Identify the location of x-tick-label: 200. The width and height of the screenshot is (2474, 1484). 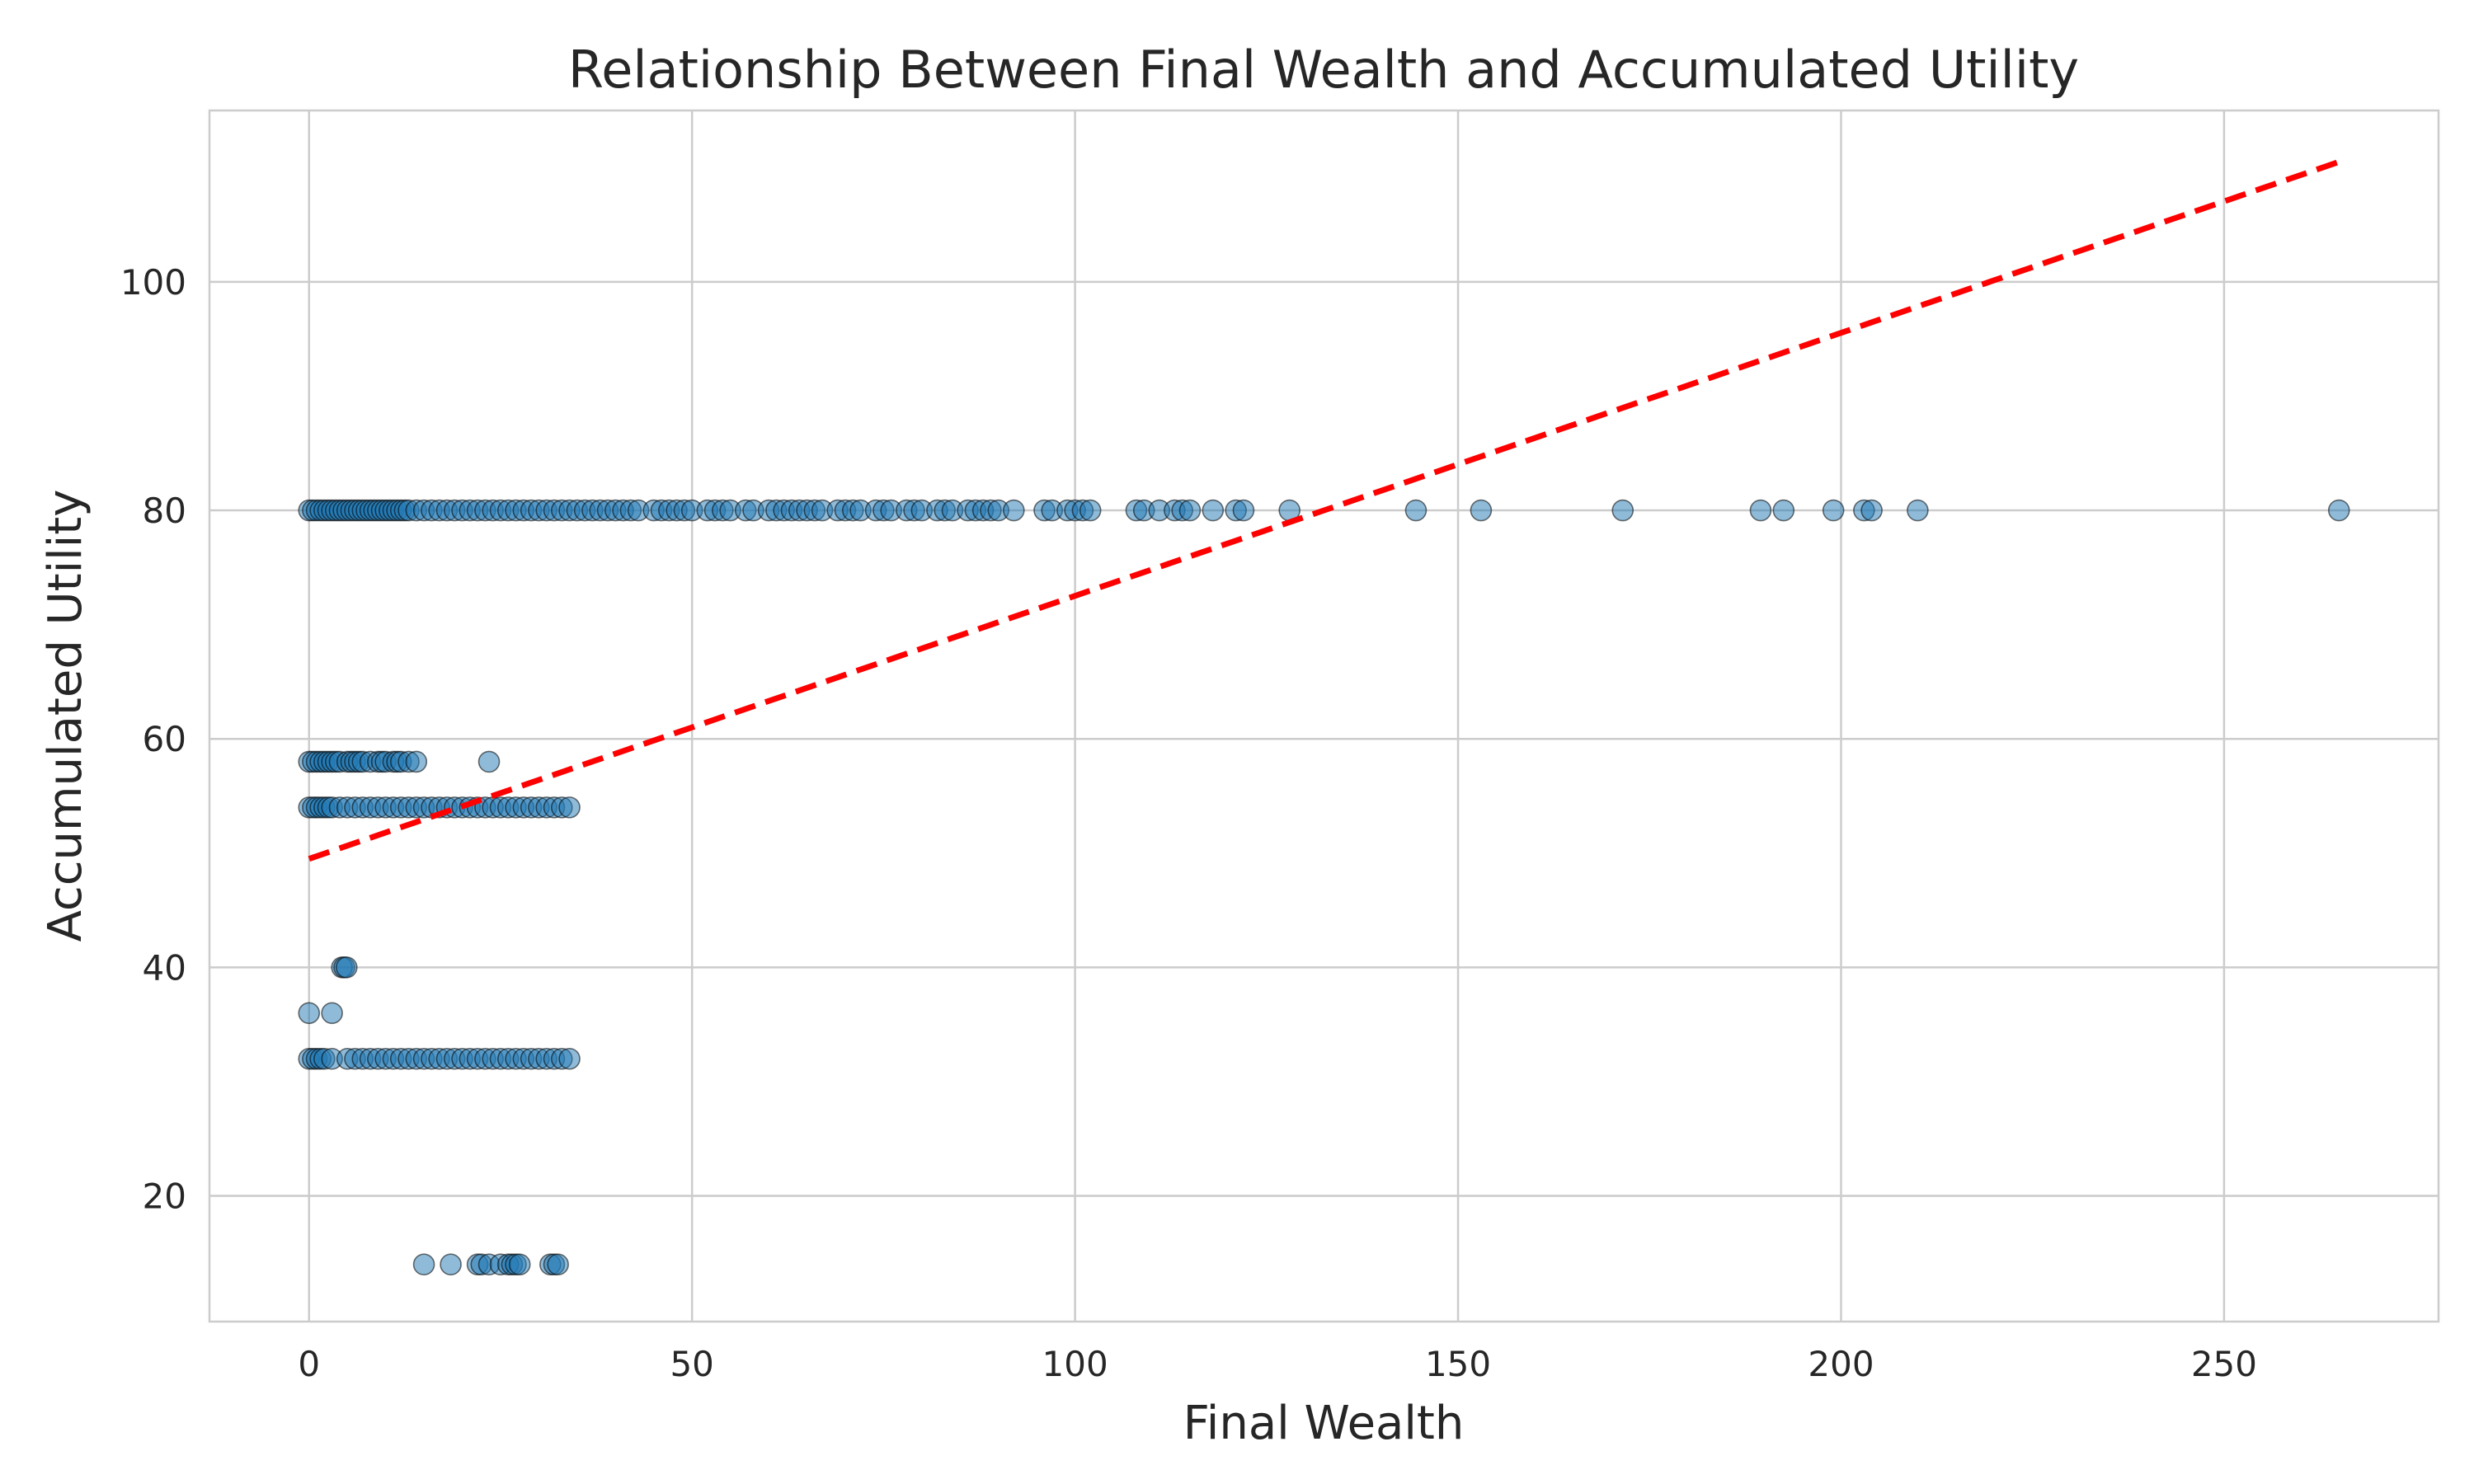
(1841, 1364).